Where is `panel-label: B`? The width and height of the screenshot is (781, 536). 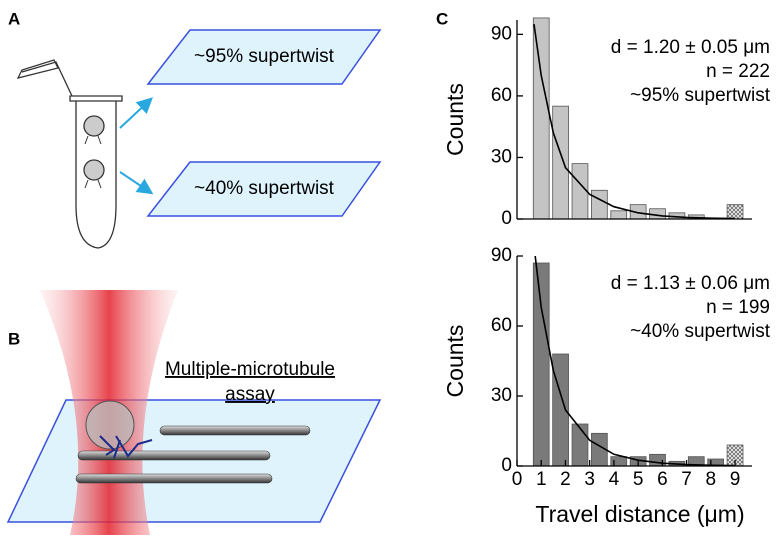
panel-label: B is located at coordinates (14, 338).